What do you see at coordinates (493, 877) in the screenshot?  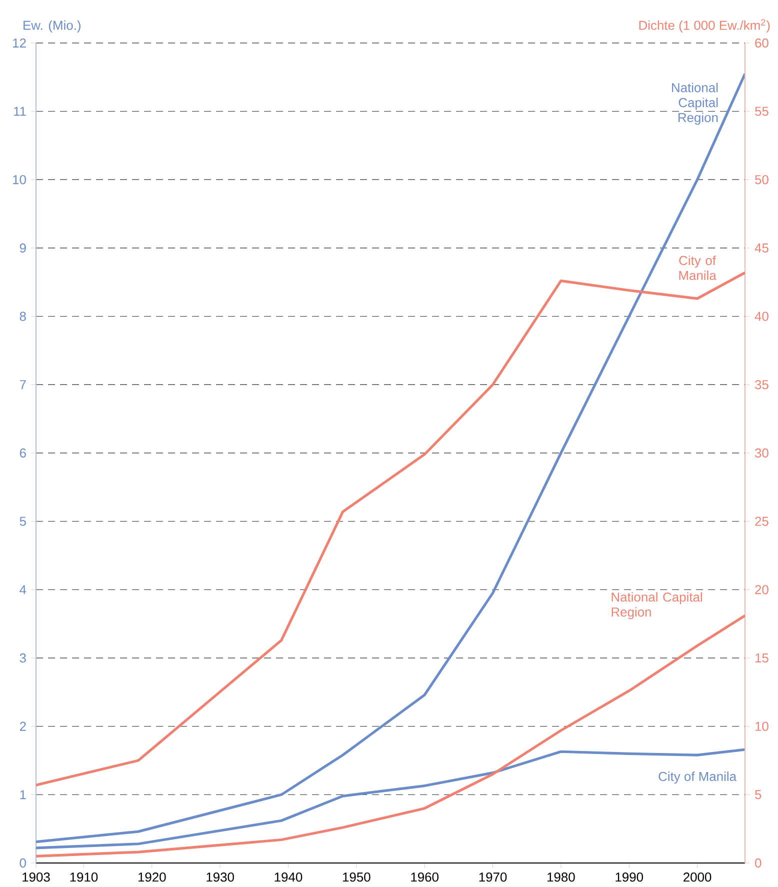 I see `x-tick-label: 1970` at bounding box center [493, 877].